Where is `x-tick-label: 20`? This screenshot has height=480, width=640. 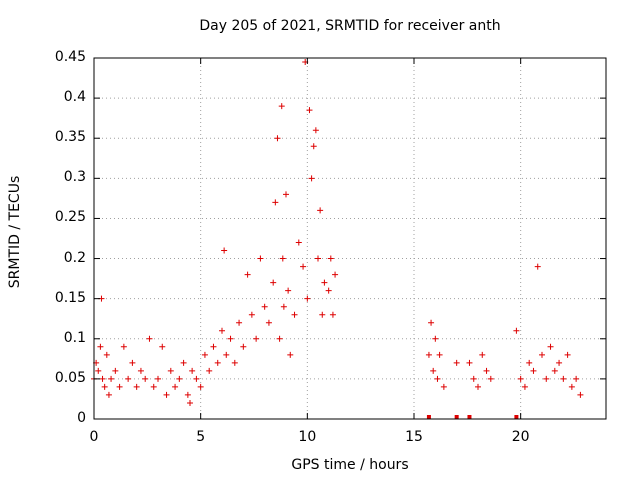 x-tick-label: 20 is located at coordinates (520, 437).